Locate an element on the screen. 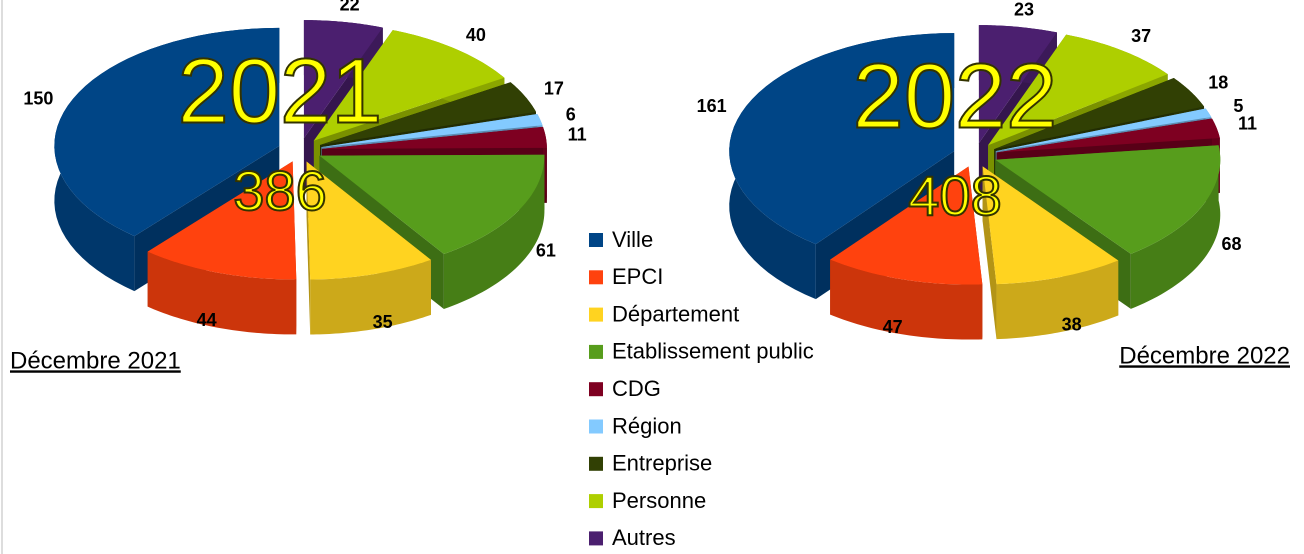  value-label: 44 is located at coordinates (207, 320).